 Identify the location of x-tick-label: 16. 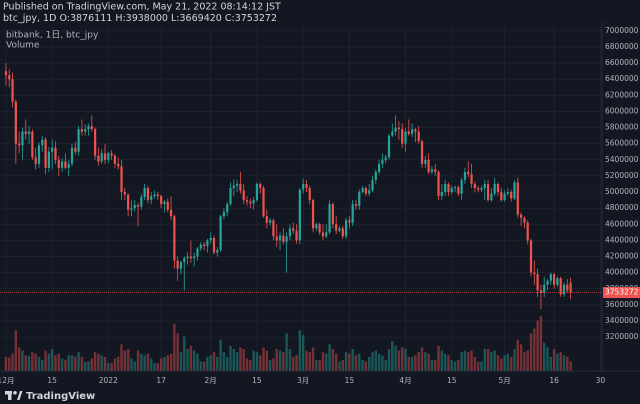
(554, 380).